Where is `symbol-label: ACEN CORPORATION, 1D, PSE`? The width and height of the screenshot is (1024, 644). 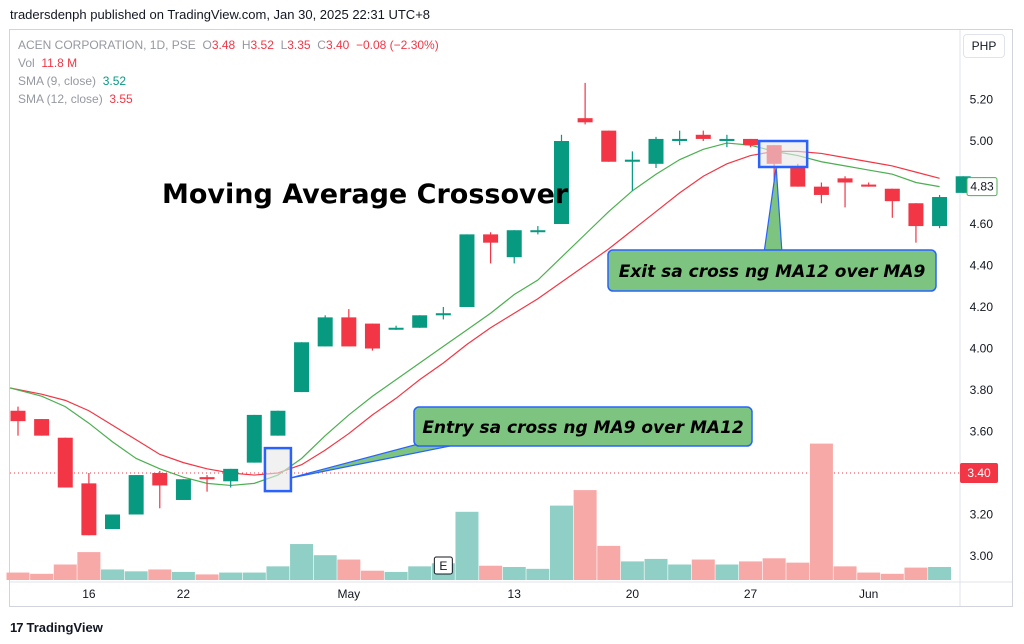
symbol-label: ACEN CORPORATION, 1D, PSE is located at coordinates (107, 45).